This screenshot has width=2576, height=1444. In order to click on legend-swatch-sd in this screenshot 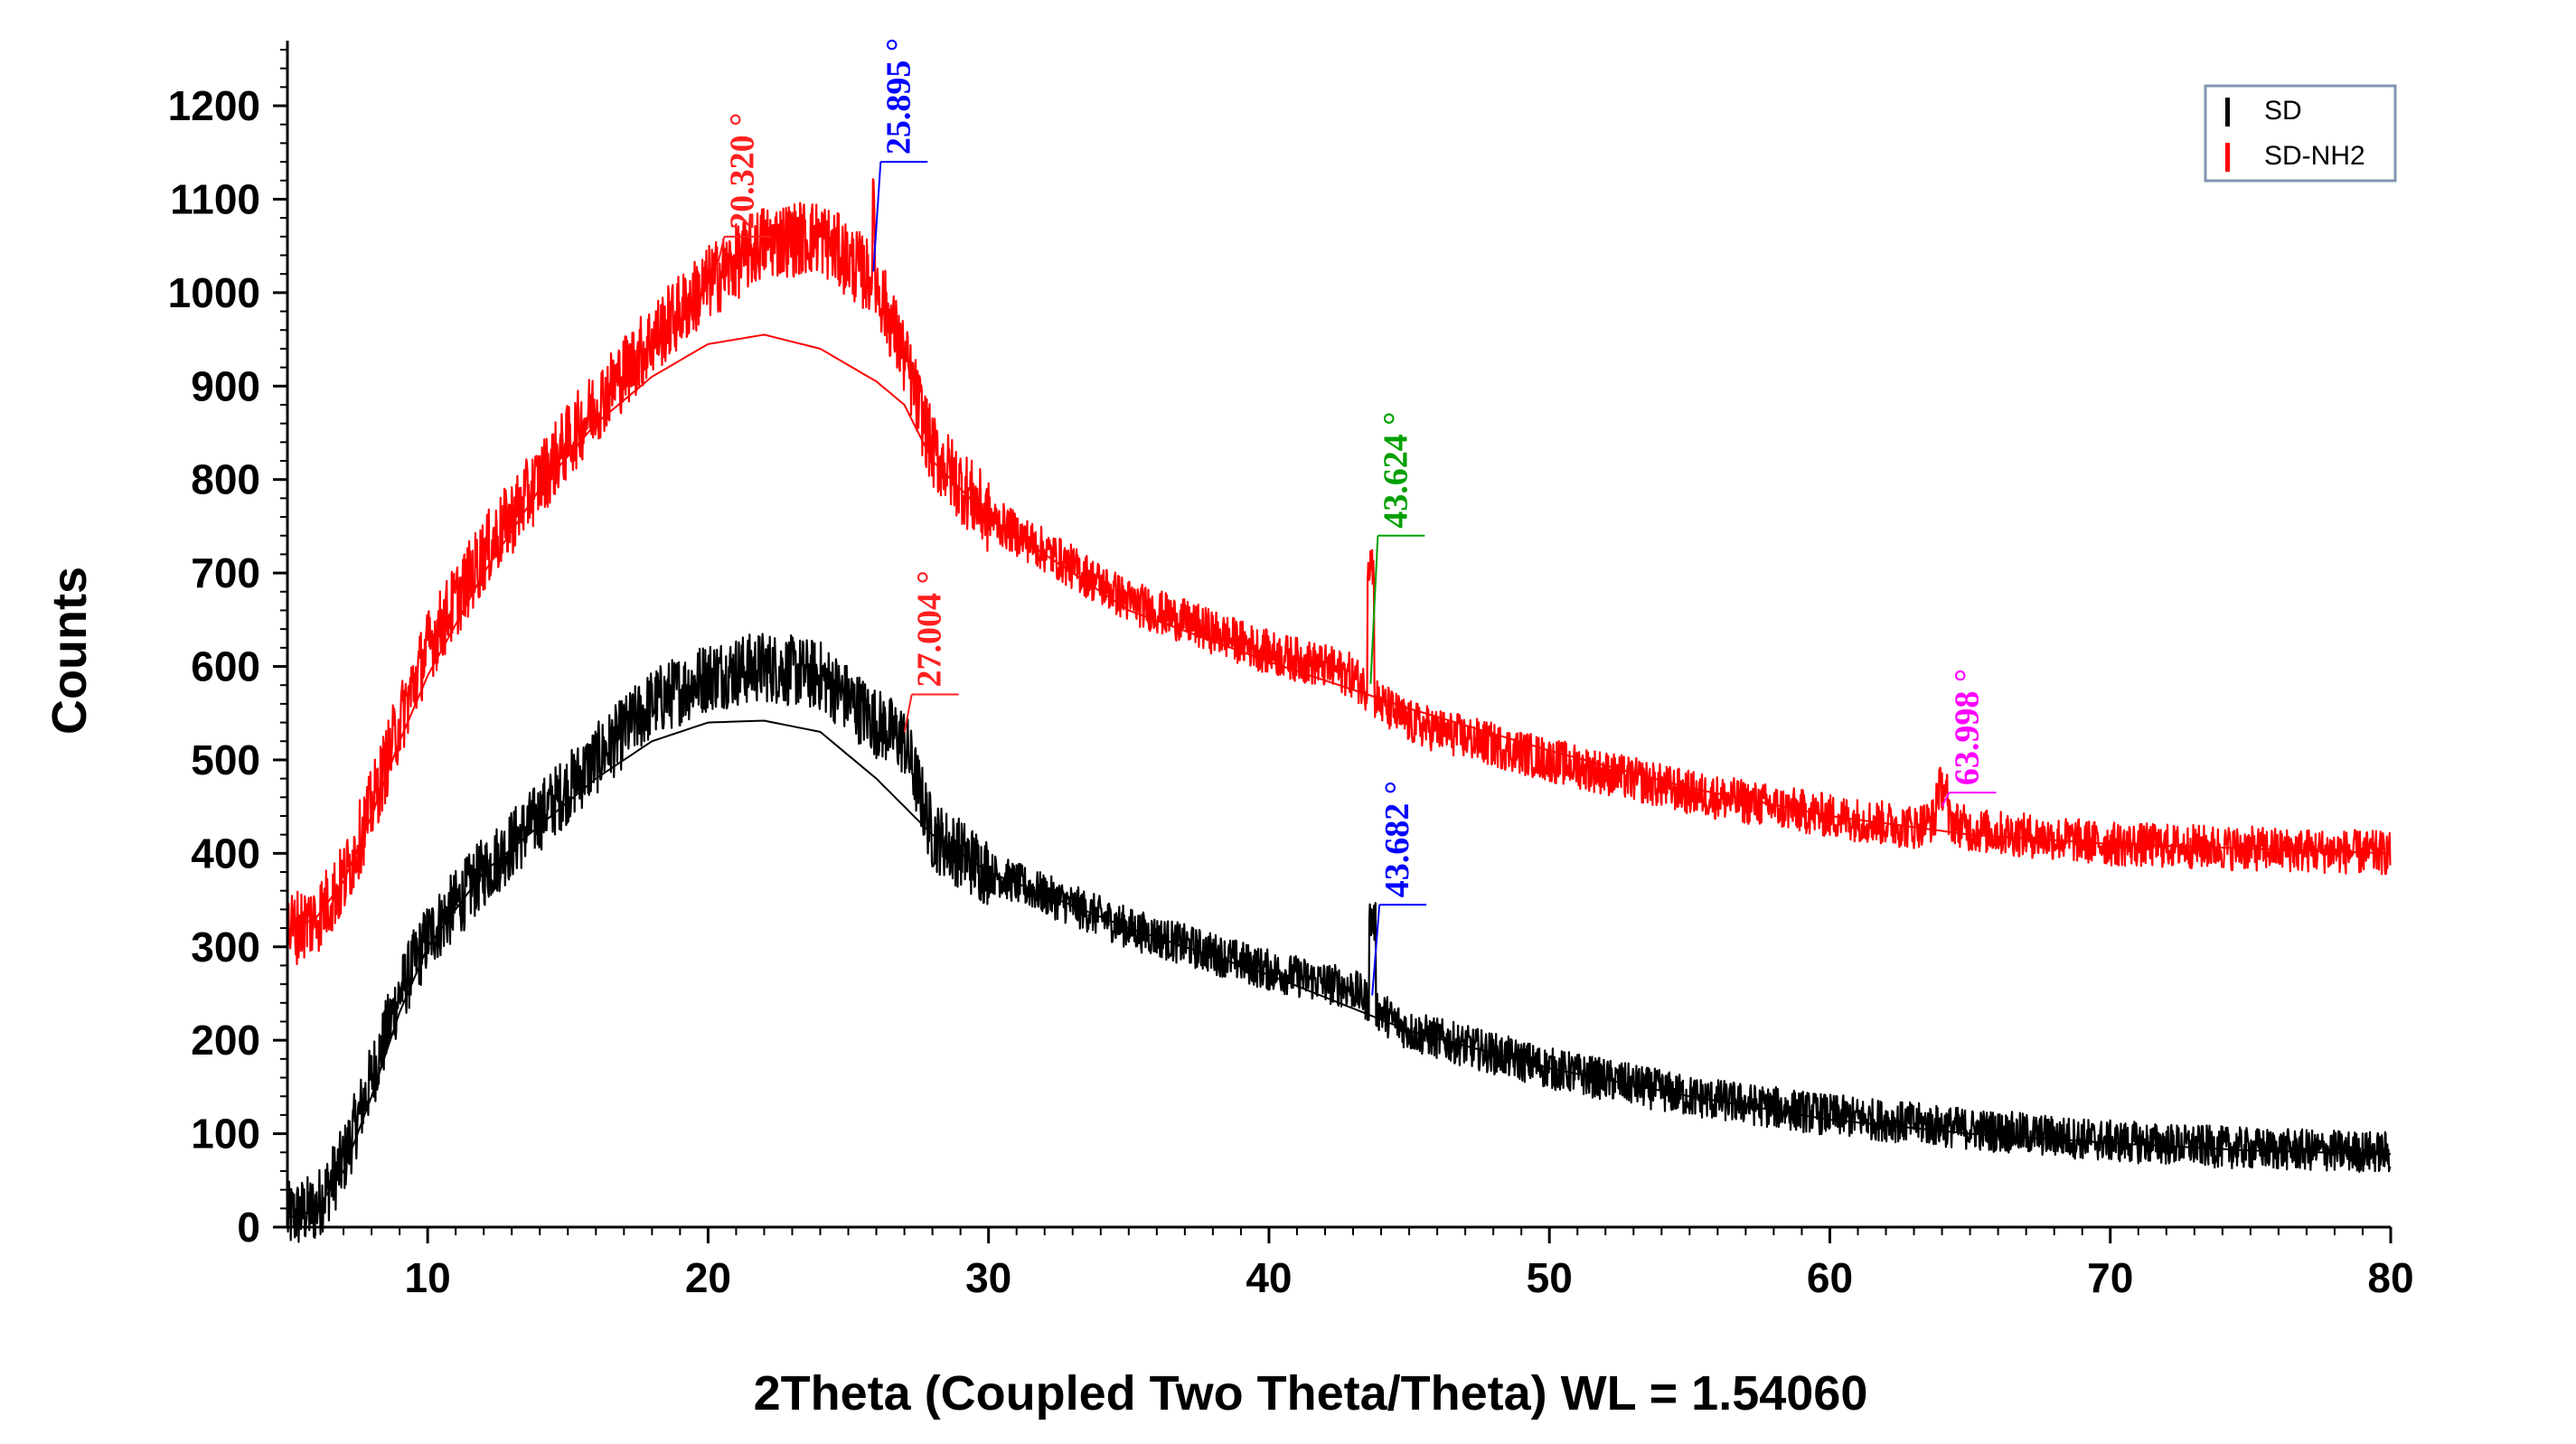, I will do `click(2228, 112)`.